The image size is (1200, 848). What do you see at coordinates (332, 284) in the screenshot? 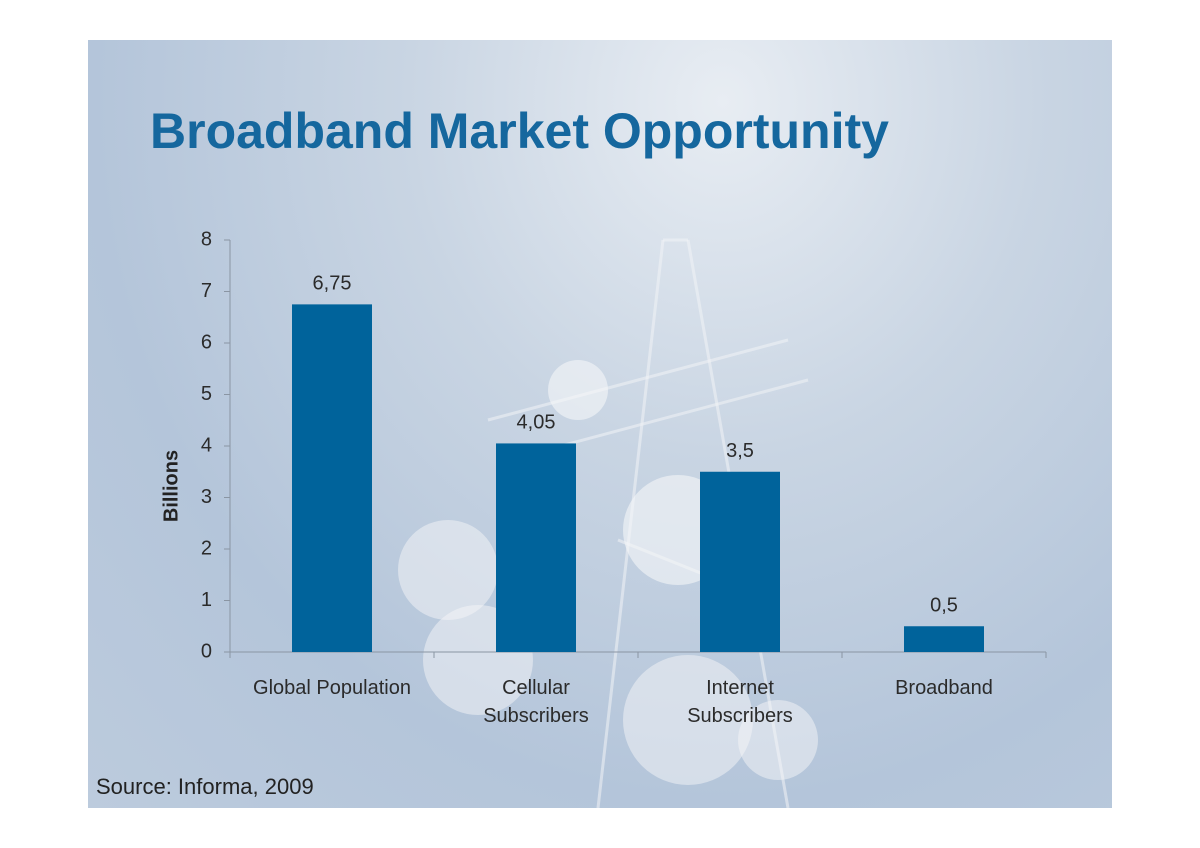
I see `data-label: 6,75` at bounding box center [332, 284].